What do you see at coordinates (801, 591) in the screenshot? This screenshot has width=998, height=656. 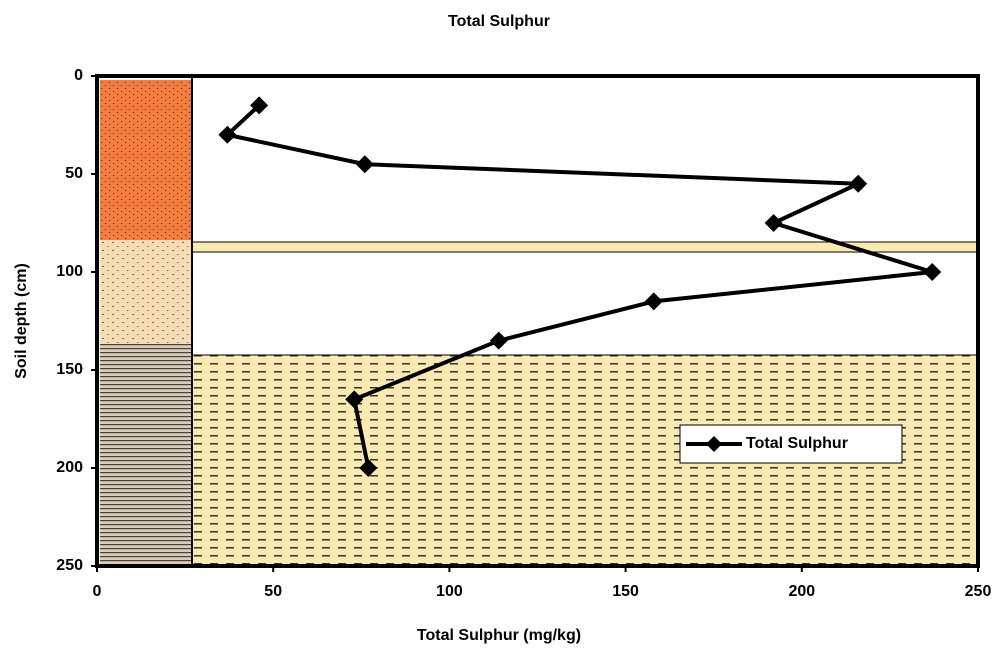 I see `x-tick-label: 200` at bounding box center [801, 591].